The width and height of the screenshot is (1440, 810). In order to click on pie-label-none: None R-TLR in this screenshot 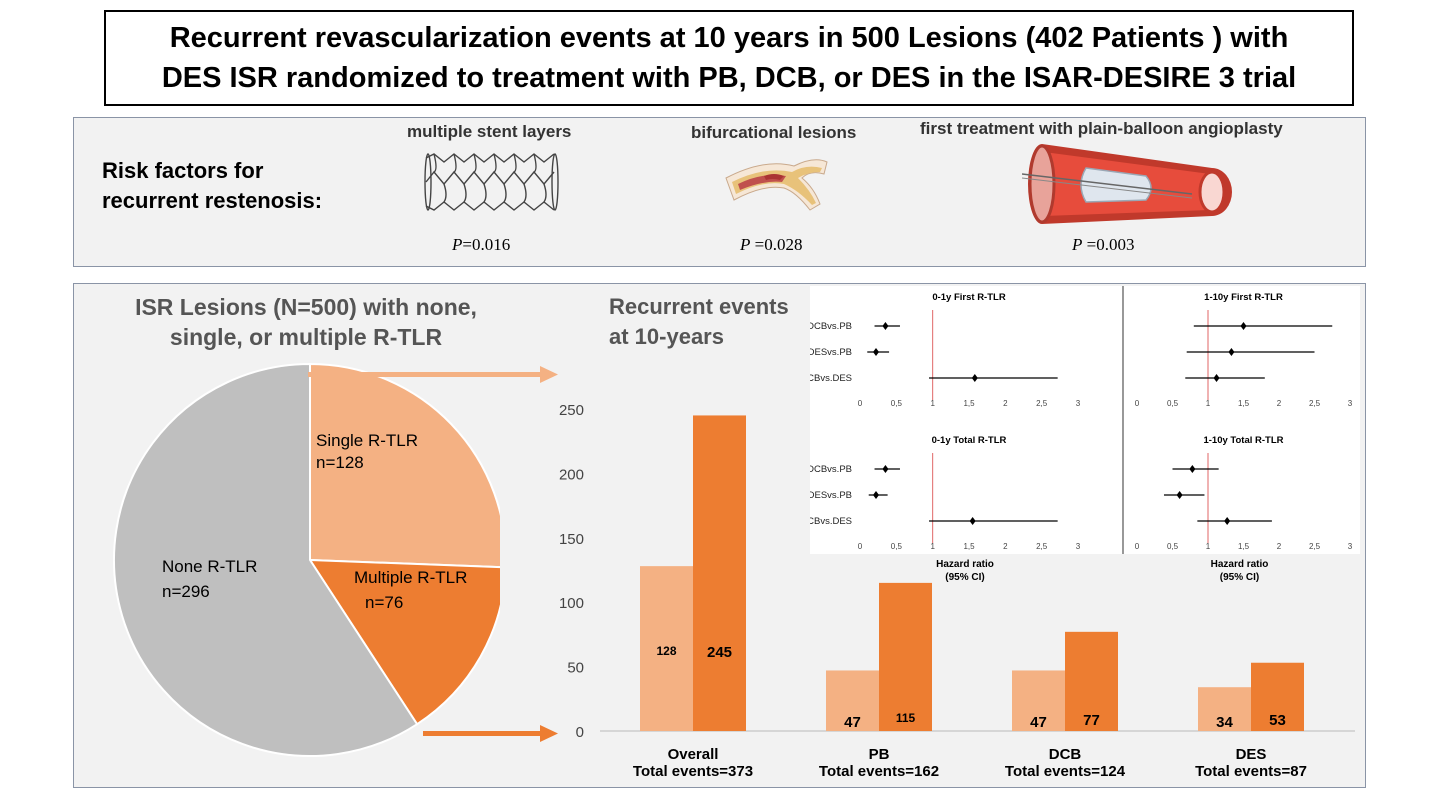, I will do `click(209, 566)`.